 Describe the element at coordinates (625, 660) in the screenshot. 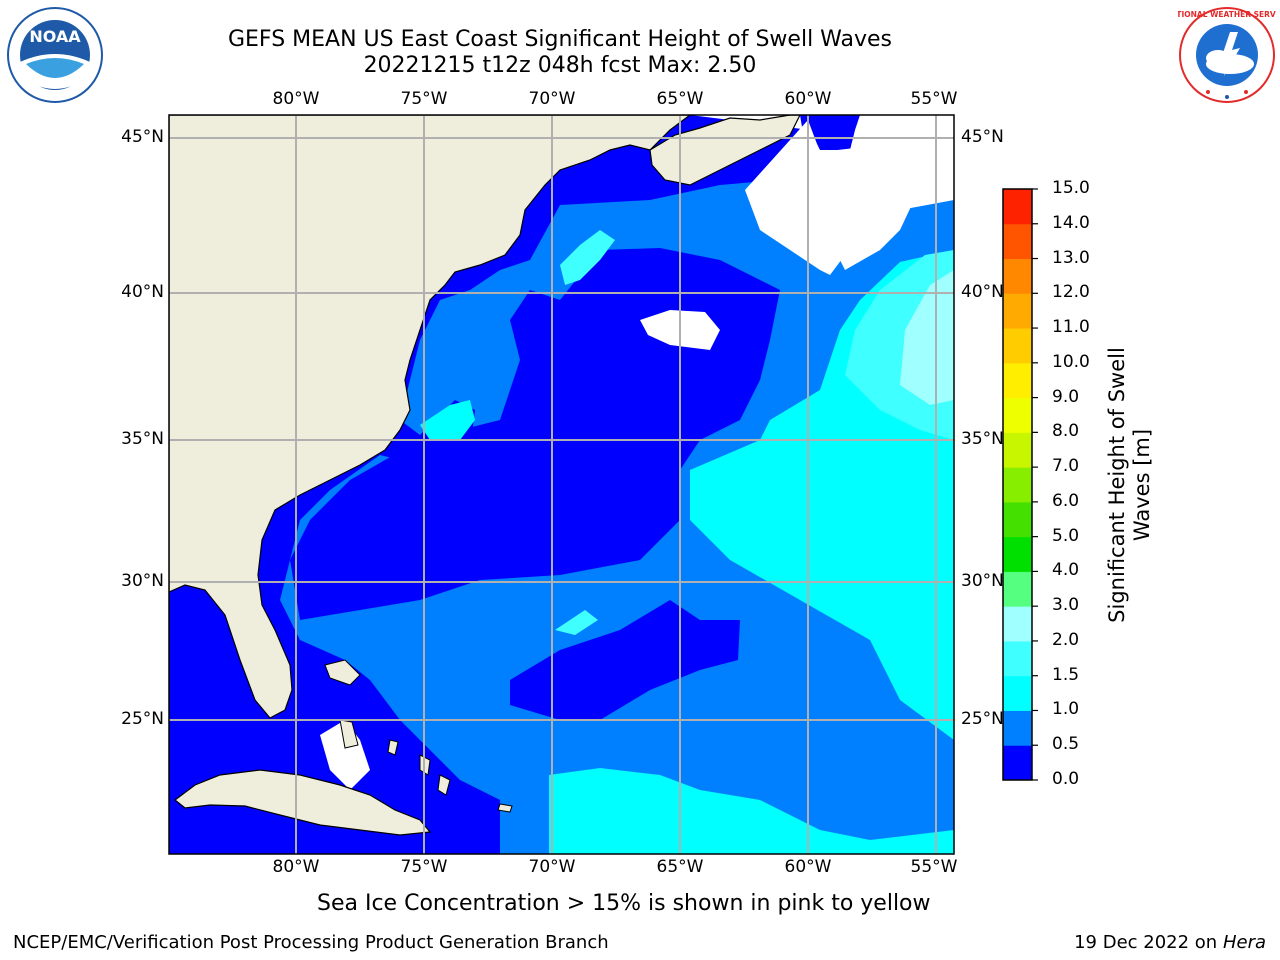

I see `swell-zone-0.0-0.5-south` at that location.